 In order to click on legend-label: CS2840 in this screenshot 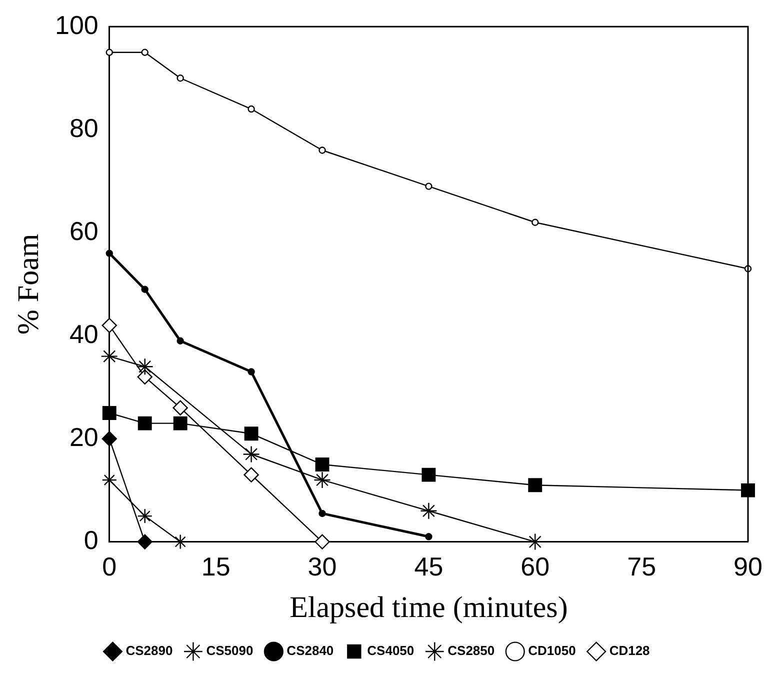, I will do `click(310, 650)`.